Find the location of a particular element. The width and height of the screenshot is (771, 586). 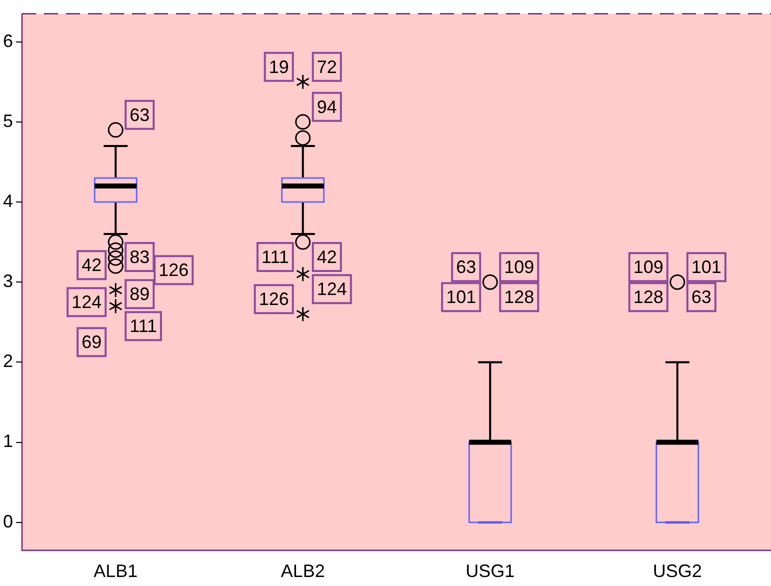

y-tick-label: 5 is located at coordinates (8, 120).